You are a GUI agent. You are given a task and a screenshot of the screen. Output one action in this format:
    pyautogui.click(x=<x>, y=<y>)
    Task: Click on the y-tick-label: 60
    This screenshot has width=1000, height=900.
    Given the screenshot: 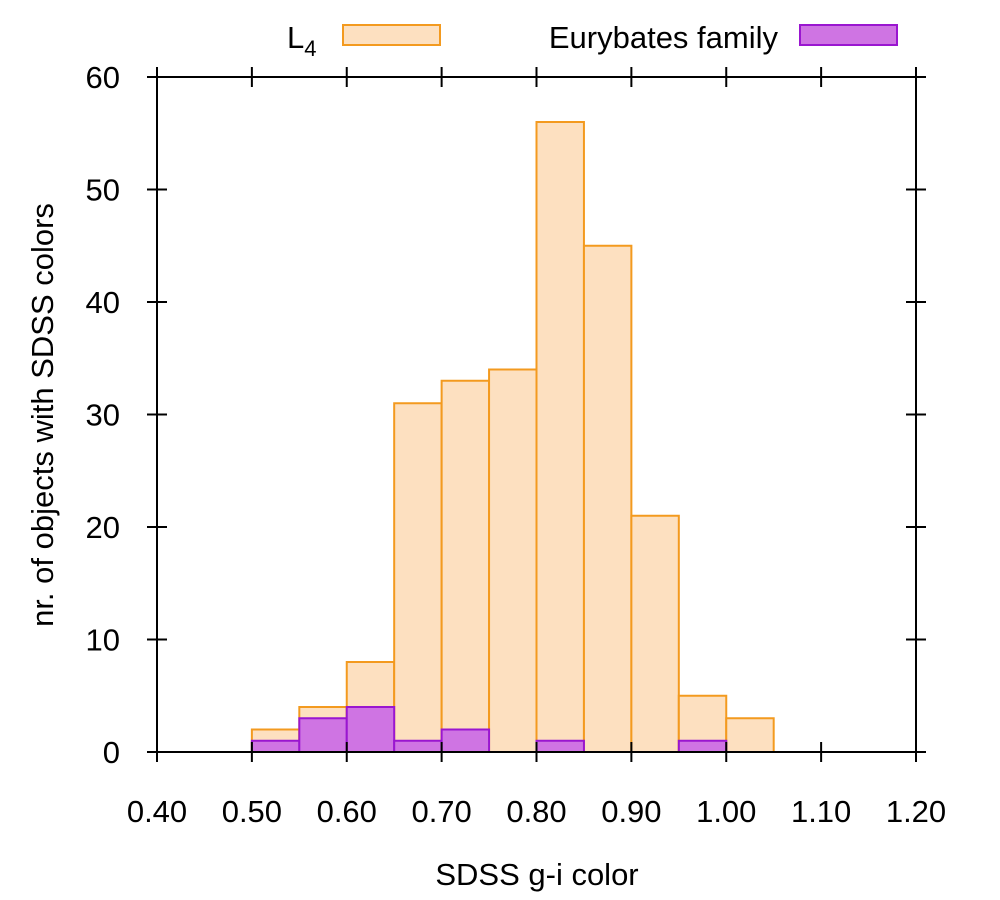 What is the action you would take?
    pyautogui.click(x=103, y=77)
    